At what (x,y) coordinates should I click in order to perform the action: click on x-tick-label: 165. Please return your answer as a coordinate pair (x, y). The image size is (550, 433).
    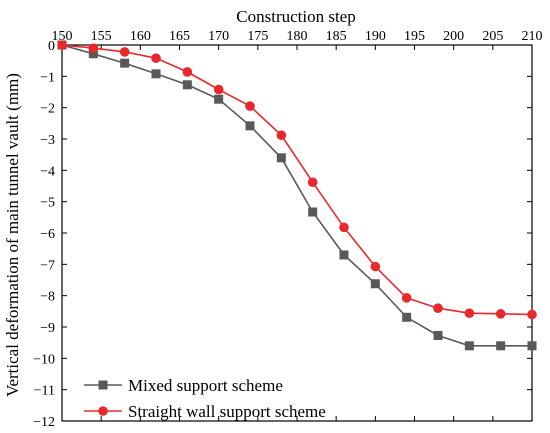
    Looking at the image, I should click on (179, 36).